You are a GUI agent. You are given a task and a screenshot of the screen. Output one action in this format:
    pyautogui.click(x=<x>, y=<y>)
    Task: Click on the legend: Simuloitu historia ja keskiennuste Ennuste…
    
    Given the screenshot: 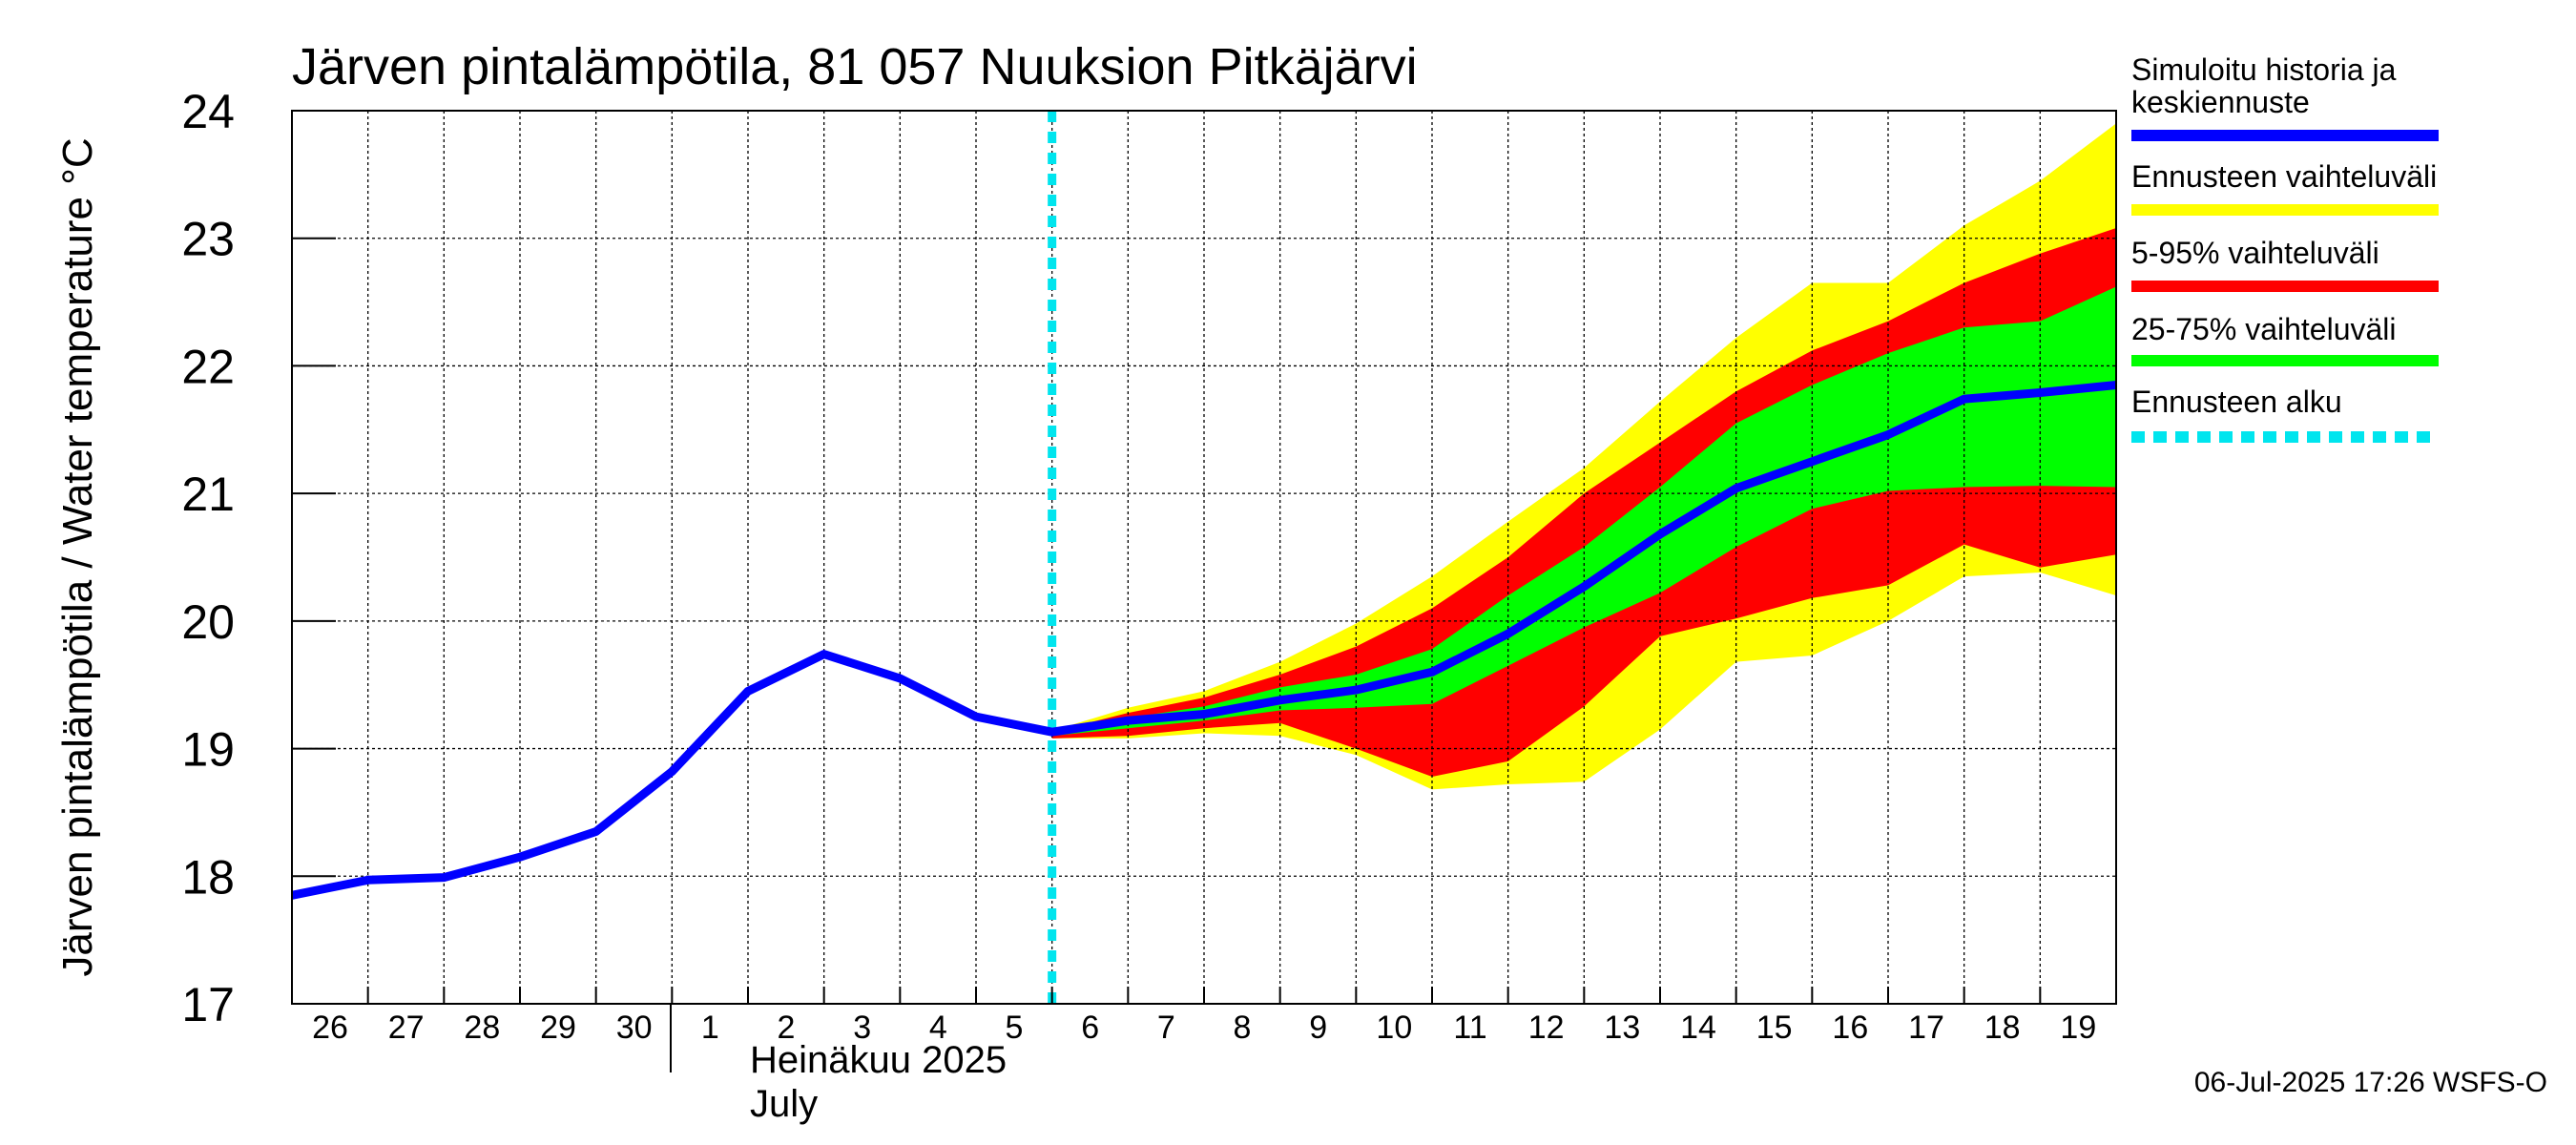 What is the action you would take?
    pyautogui.click(x=2285, y=247)
    